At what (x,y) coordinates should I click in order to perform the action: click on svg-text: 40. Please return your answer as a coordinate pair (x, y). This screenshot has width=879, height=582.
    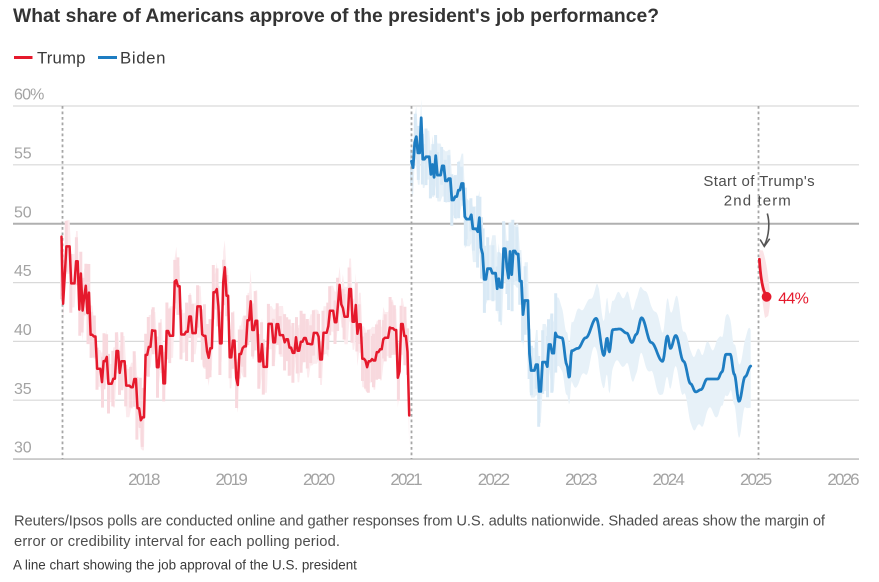
    Looking at the image, I should click on (23, 330).